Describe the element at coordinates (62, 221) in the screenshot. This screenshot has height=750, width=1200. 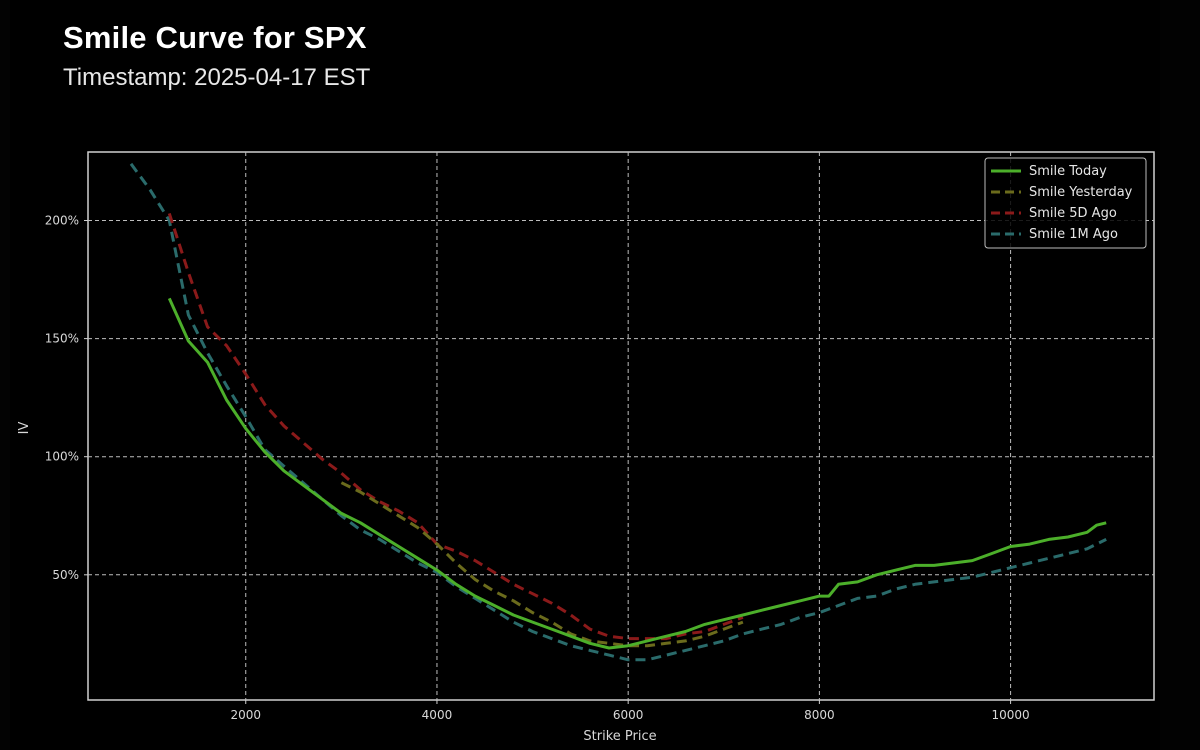
I see `y-tick-label: 200%` at that location.